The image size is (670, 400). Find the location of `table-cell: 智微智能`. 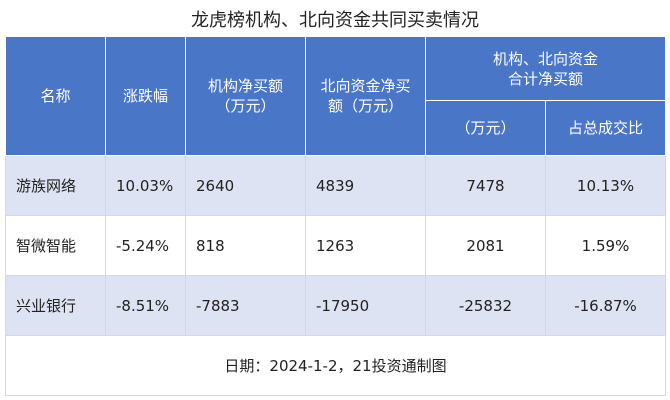

table-cell: 智微智能 is located at coordinates (55, 245).